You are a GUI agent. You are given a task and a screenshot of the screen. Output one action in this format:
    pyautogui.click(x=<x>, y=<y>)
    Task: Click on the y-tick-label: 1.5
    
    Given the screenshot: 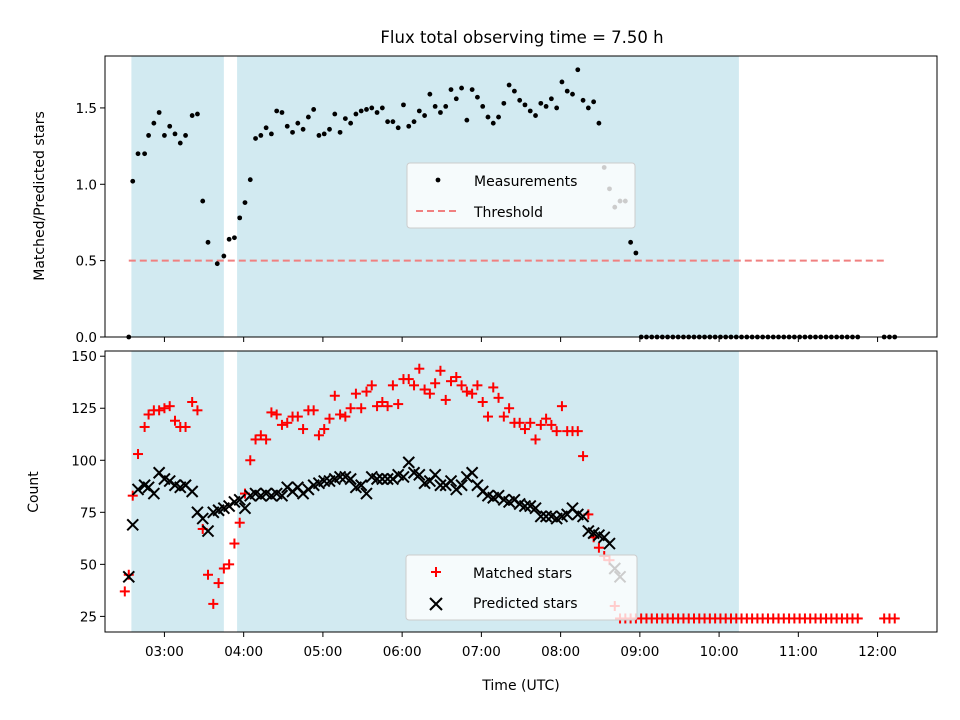 What is the action you would take?
    pyautogui.click(x=86, y=109)
    